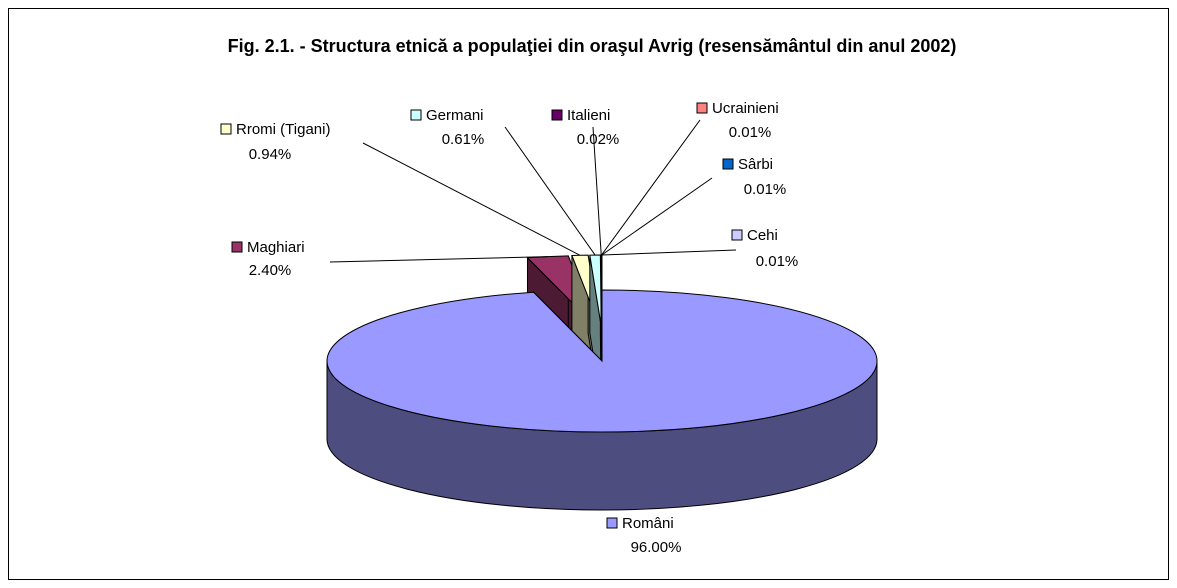  What do you see at coordinates (283, 129) in the screenshot?
I see `category-label: Rromi (Tigani)` at bounding box center [283, 129].